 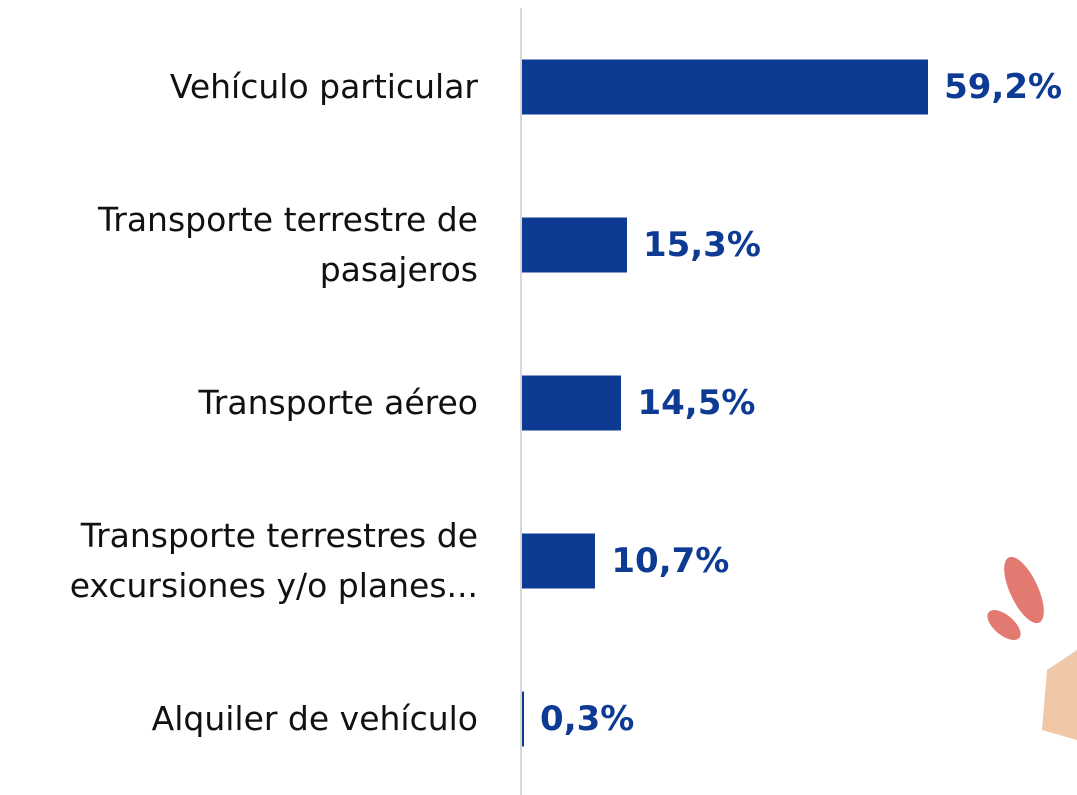 I want to click on category-label: Transporte terrestre de pasajeros, so click(x=287, y=244).